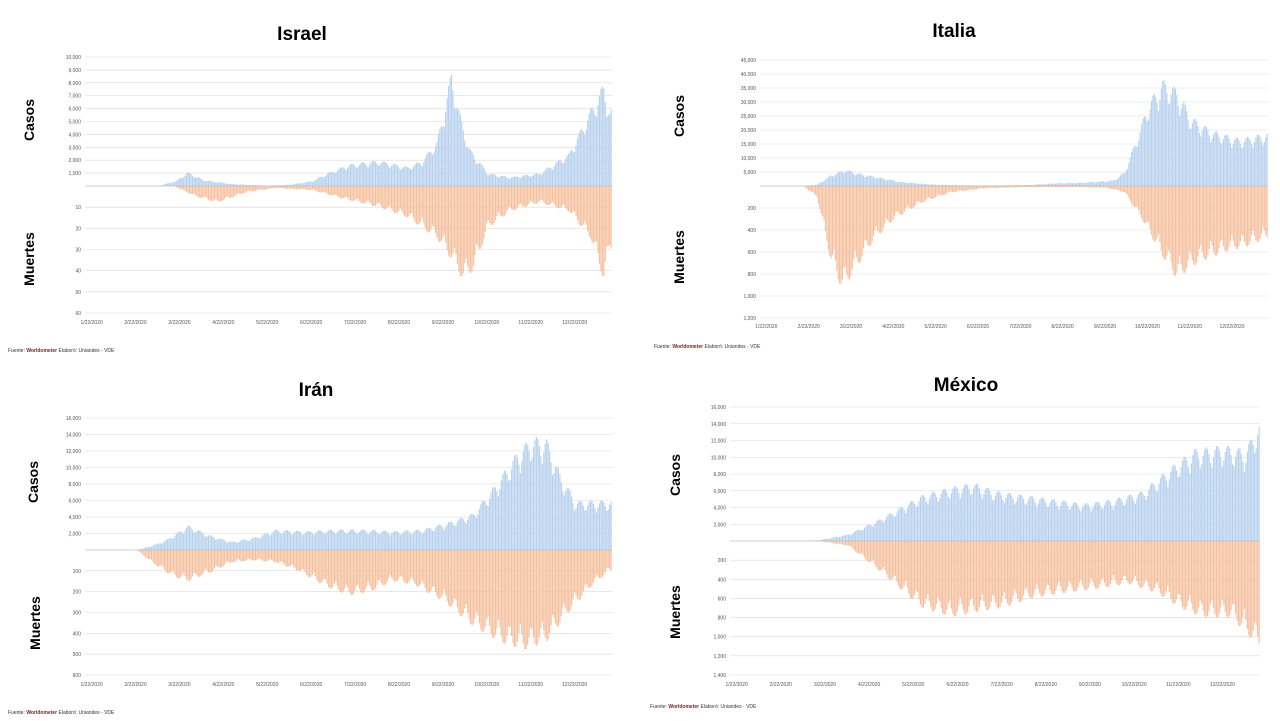  What do you see at coordinates (719, 509) in the screenshot?
I see `cases-tick-label: 4,000` at bounding box center [719, 509].